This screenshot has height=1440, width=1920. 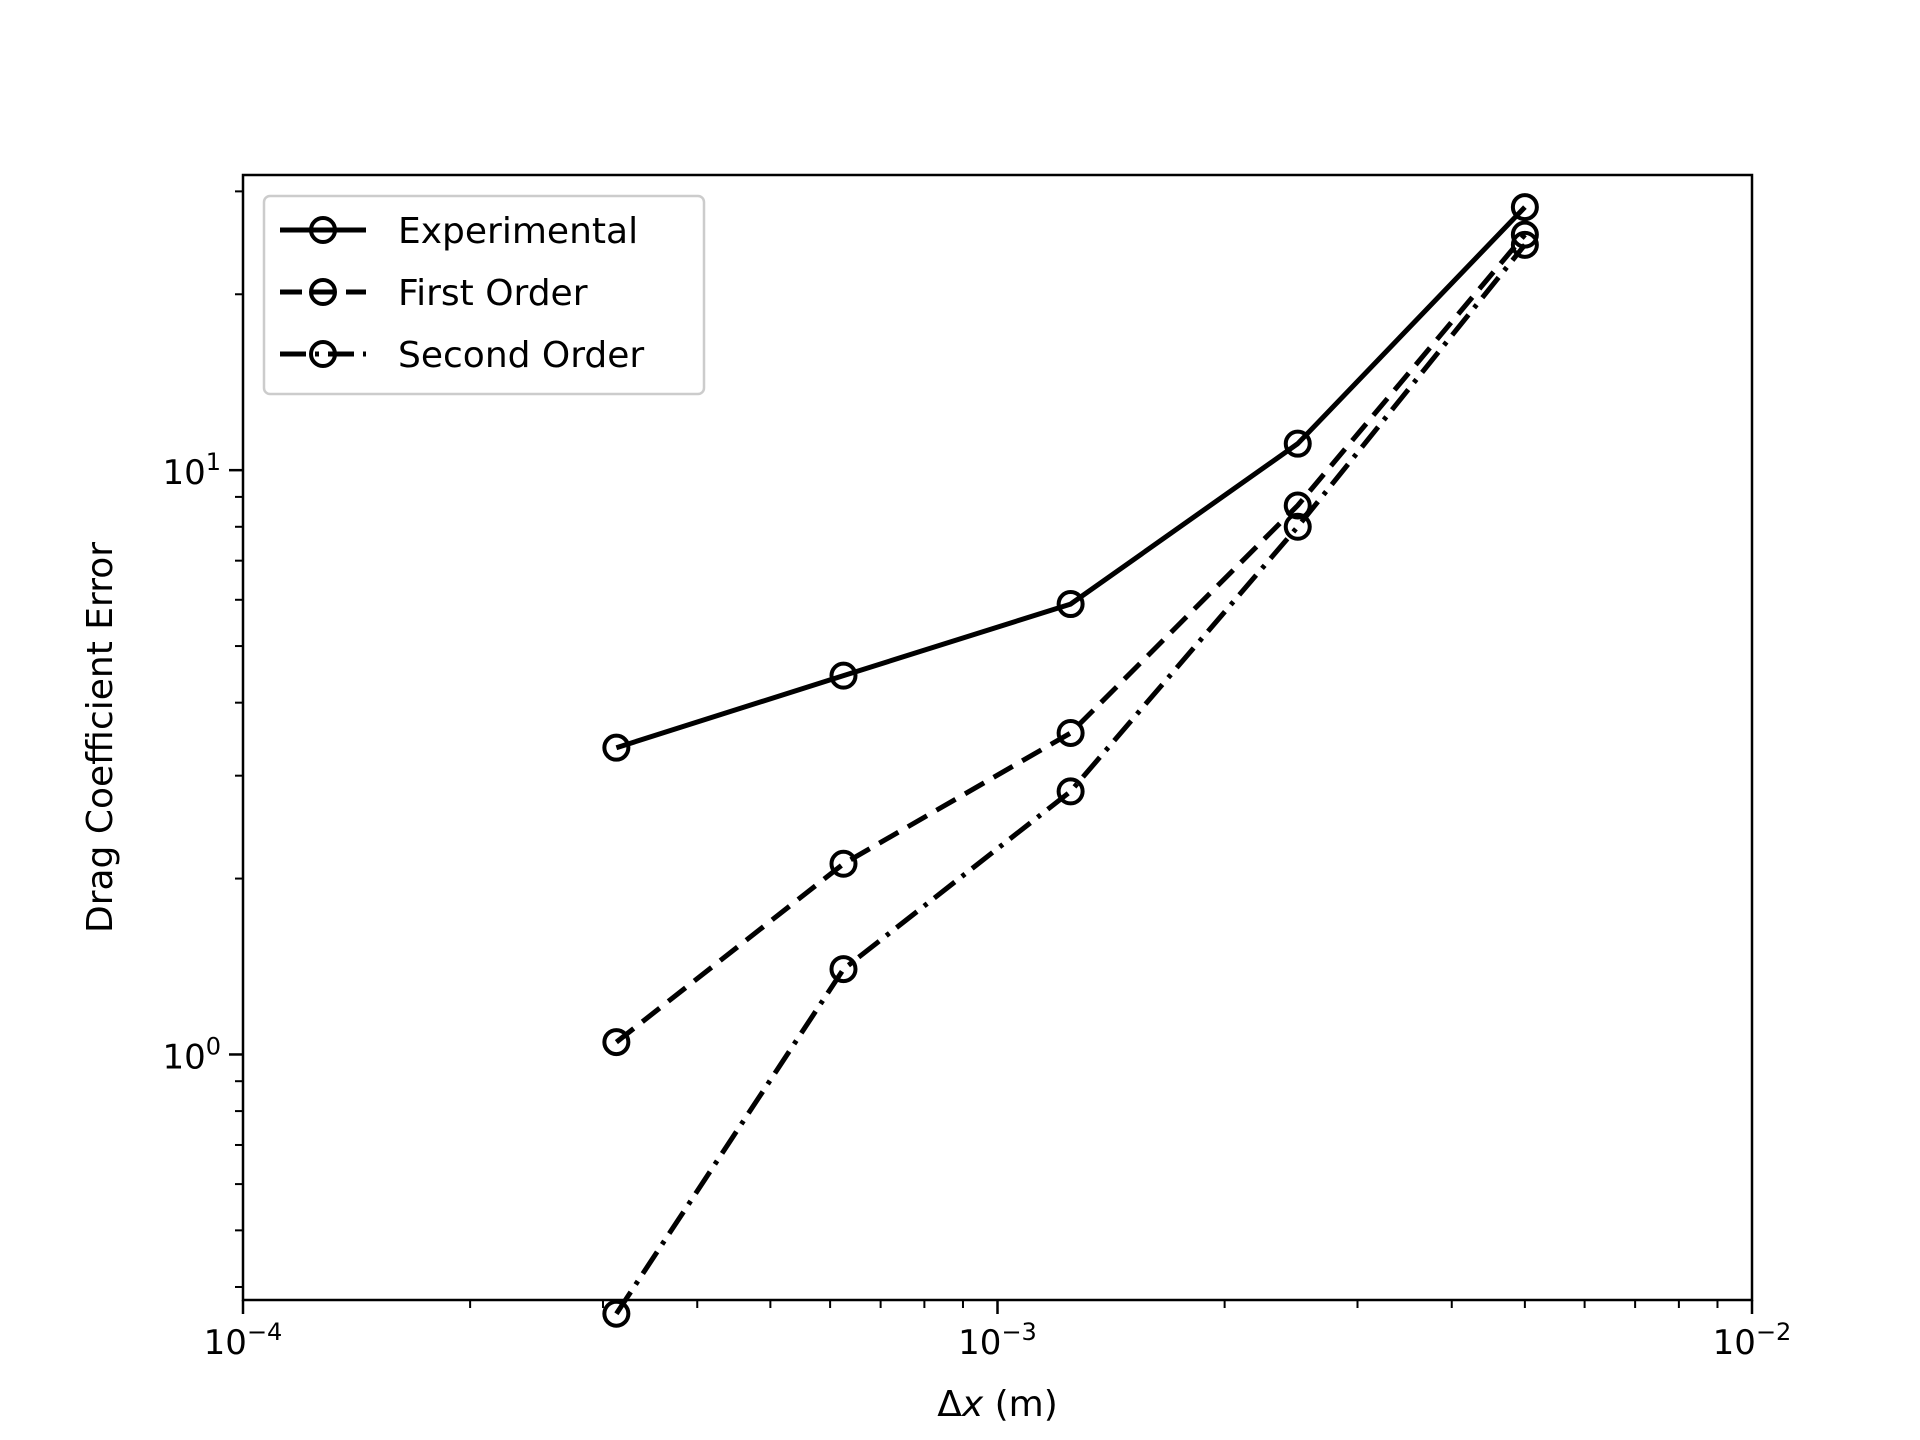 I want to click on x-tick-label-3: 10⁻², so click(x=1752, y=1340).